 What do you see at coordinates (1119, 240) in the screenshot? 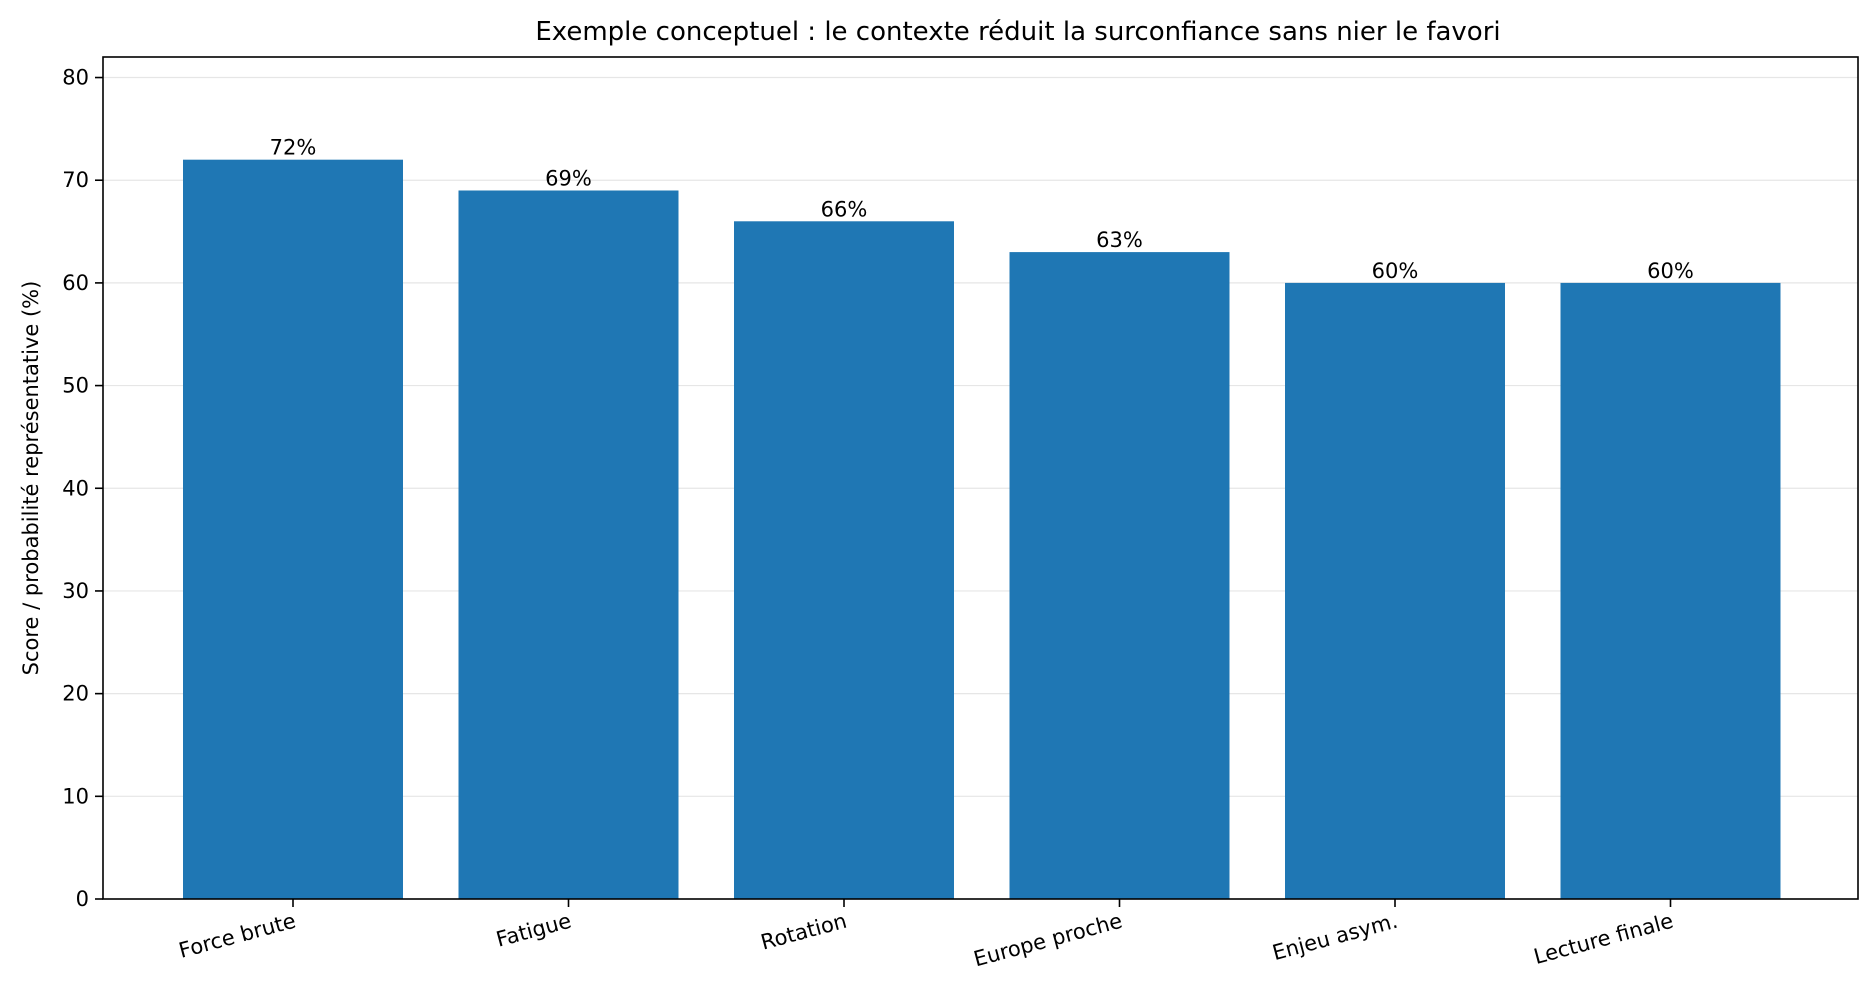
I see `bar-value-label: 63%` at bounding box center [1119, 240].